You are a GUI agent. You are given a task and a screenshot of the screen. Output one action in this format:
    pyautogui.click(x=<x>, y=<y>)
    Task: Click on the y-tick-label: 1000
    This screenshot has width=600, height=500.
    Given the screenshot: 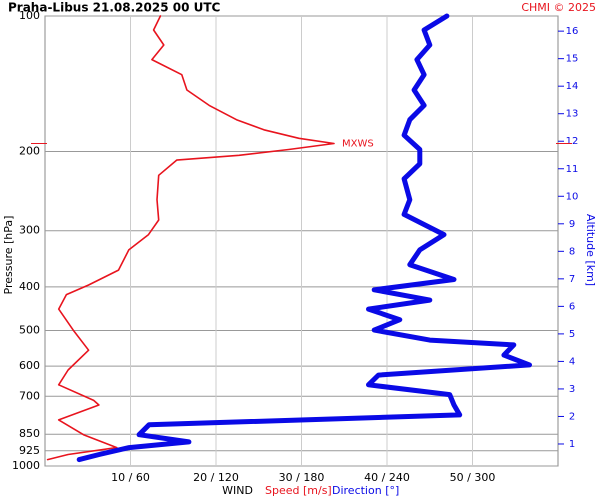 What is the action you would take?
    pyautogui.click(x=26, y=465)
    